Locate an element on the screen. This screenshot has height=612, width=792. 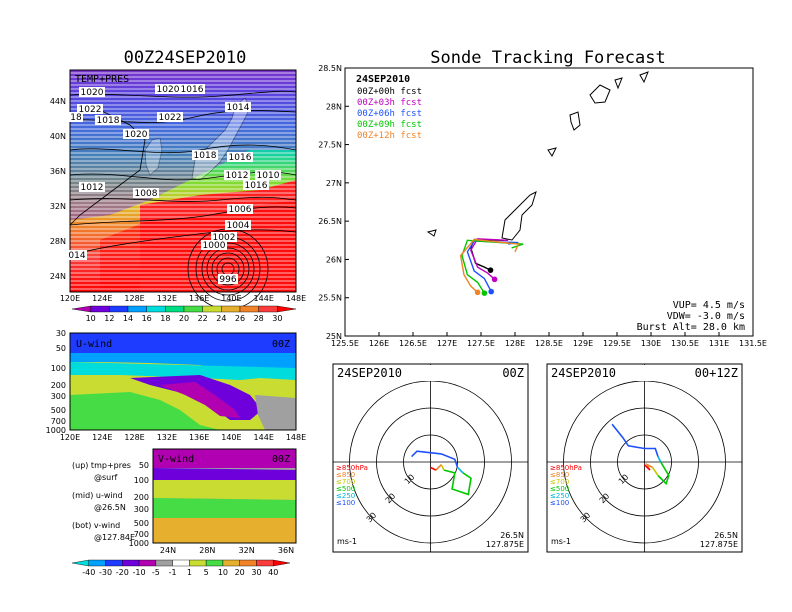
track-annotation: VDW= -3.0 m/s is located at coordinates (706, 316).